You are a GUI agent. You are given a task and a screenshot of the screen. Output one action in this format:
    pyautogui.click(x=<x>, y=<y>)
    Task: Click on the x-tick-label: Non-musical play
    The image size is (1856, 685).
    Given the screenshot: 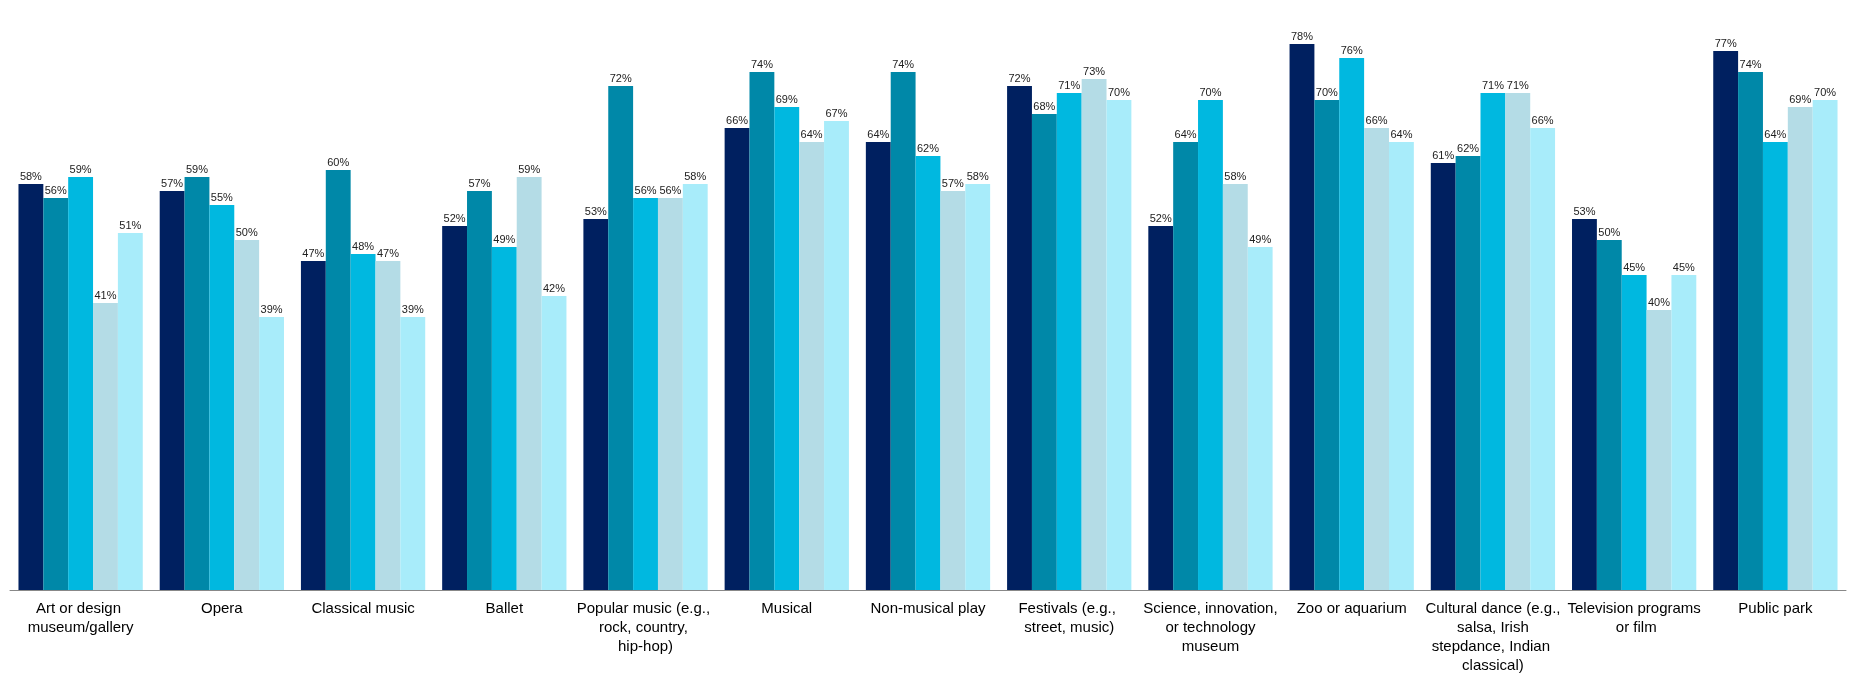 What is the action you would take?
    pyautogui.click(x=928, y=607)
    